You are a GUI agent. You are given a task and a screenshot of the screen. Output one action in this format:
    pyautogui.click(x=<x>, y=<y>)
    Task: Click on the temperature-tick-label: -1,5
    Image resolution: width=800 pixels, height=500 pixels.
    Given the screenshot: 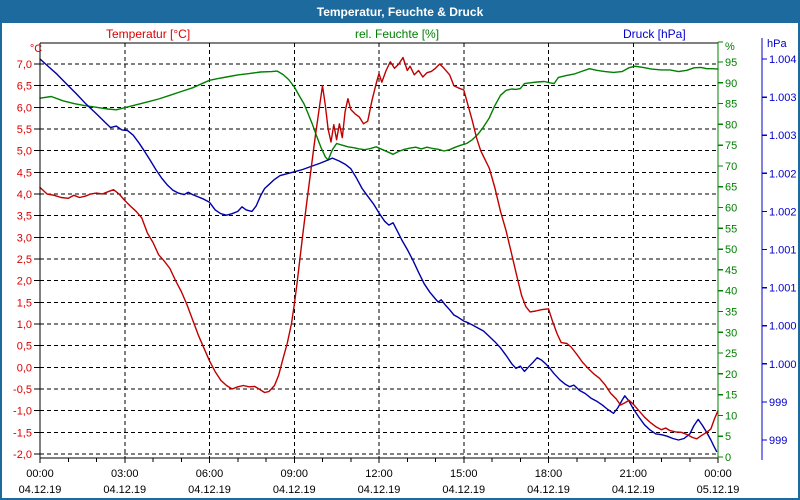 What is the action you would take?
    pyautogui.click(x=22, y=433)
    